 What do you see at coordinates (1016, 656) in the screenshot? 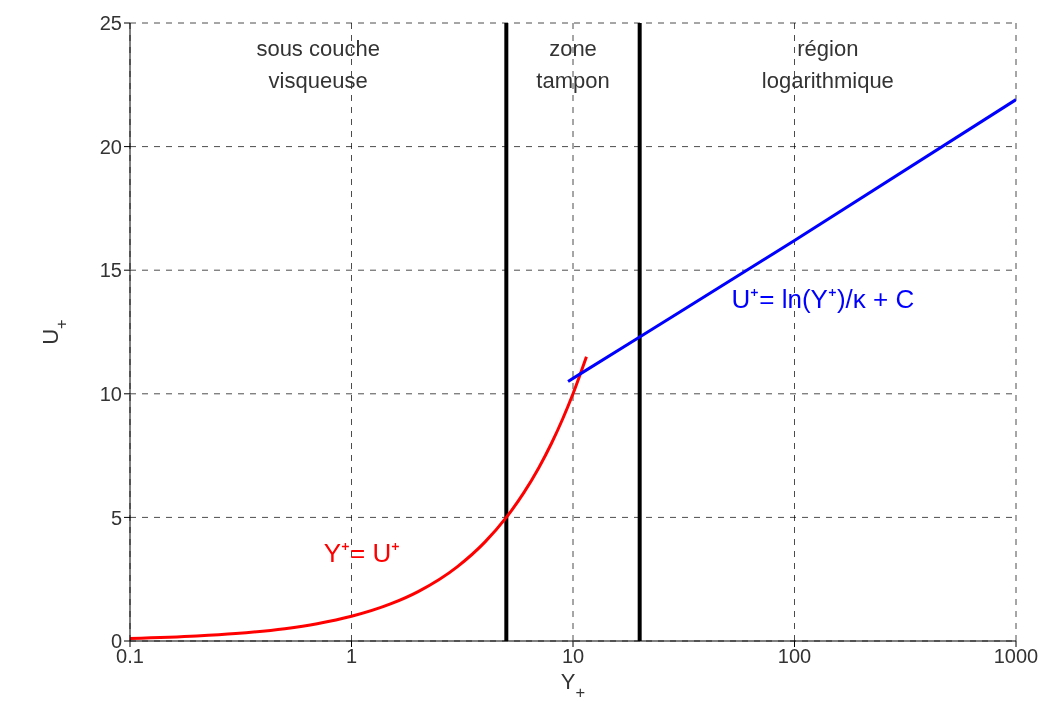
I see `x-tick-label: 1000` at bounding box center [1016, 656].